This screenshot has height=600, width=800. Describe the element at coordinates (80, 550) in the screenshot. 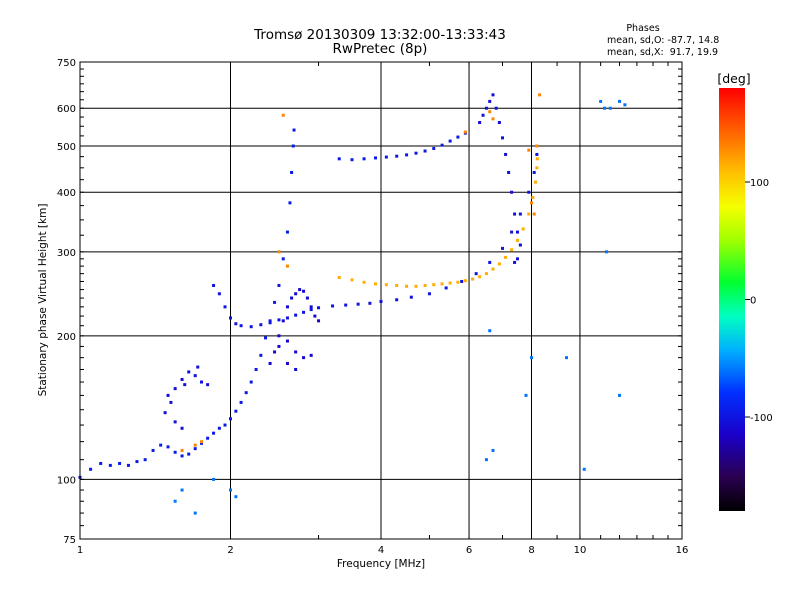

I see `x-tick-label: 1` at that location.